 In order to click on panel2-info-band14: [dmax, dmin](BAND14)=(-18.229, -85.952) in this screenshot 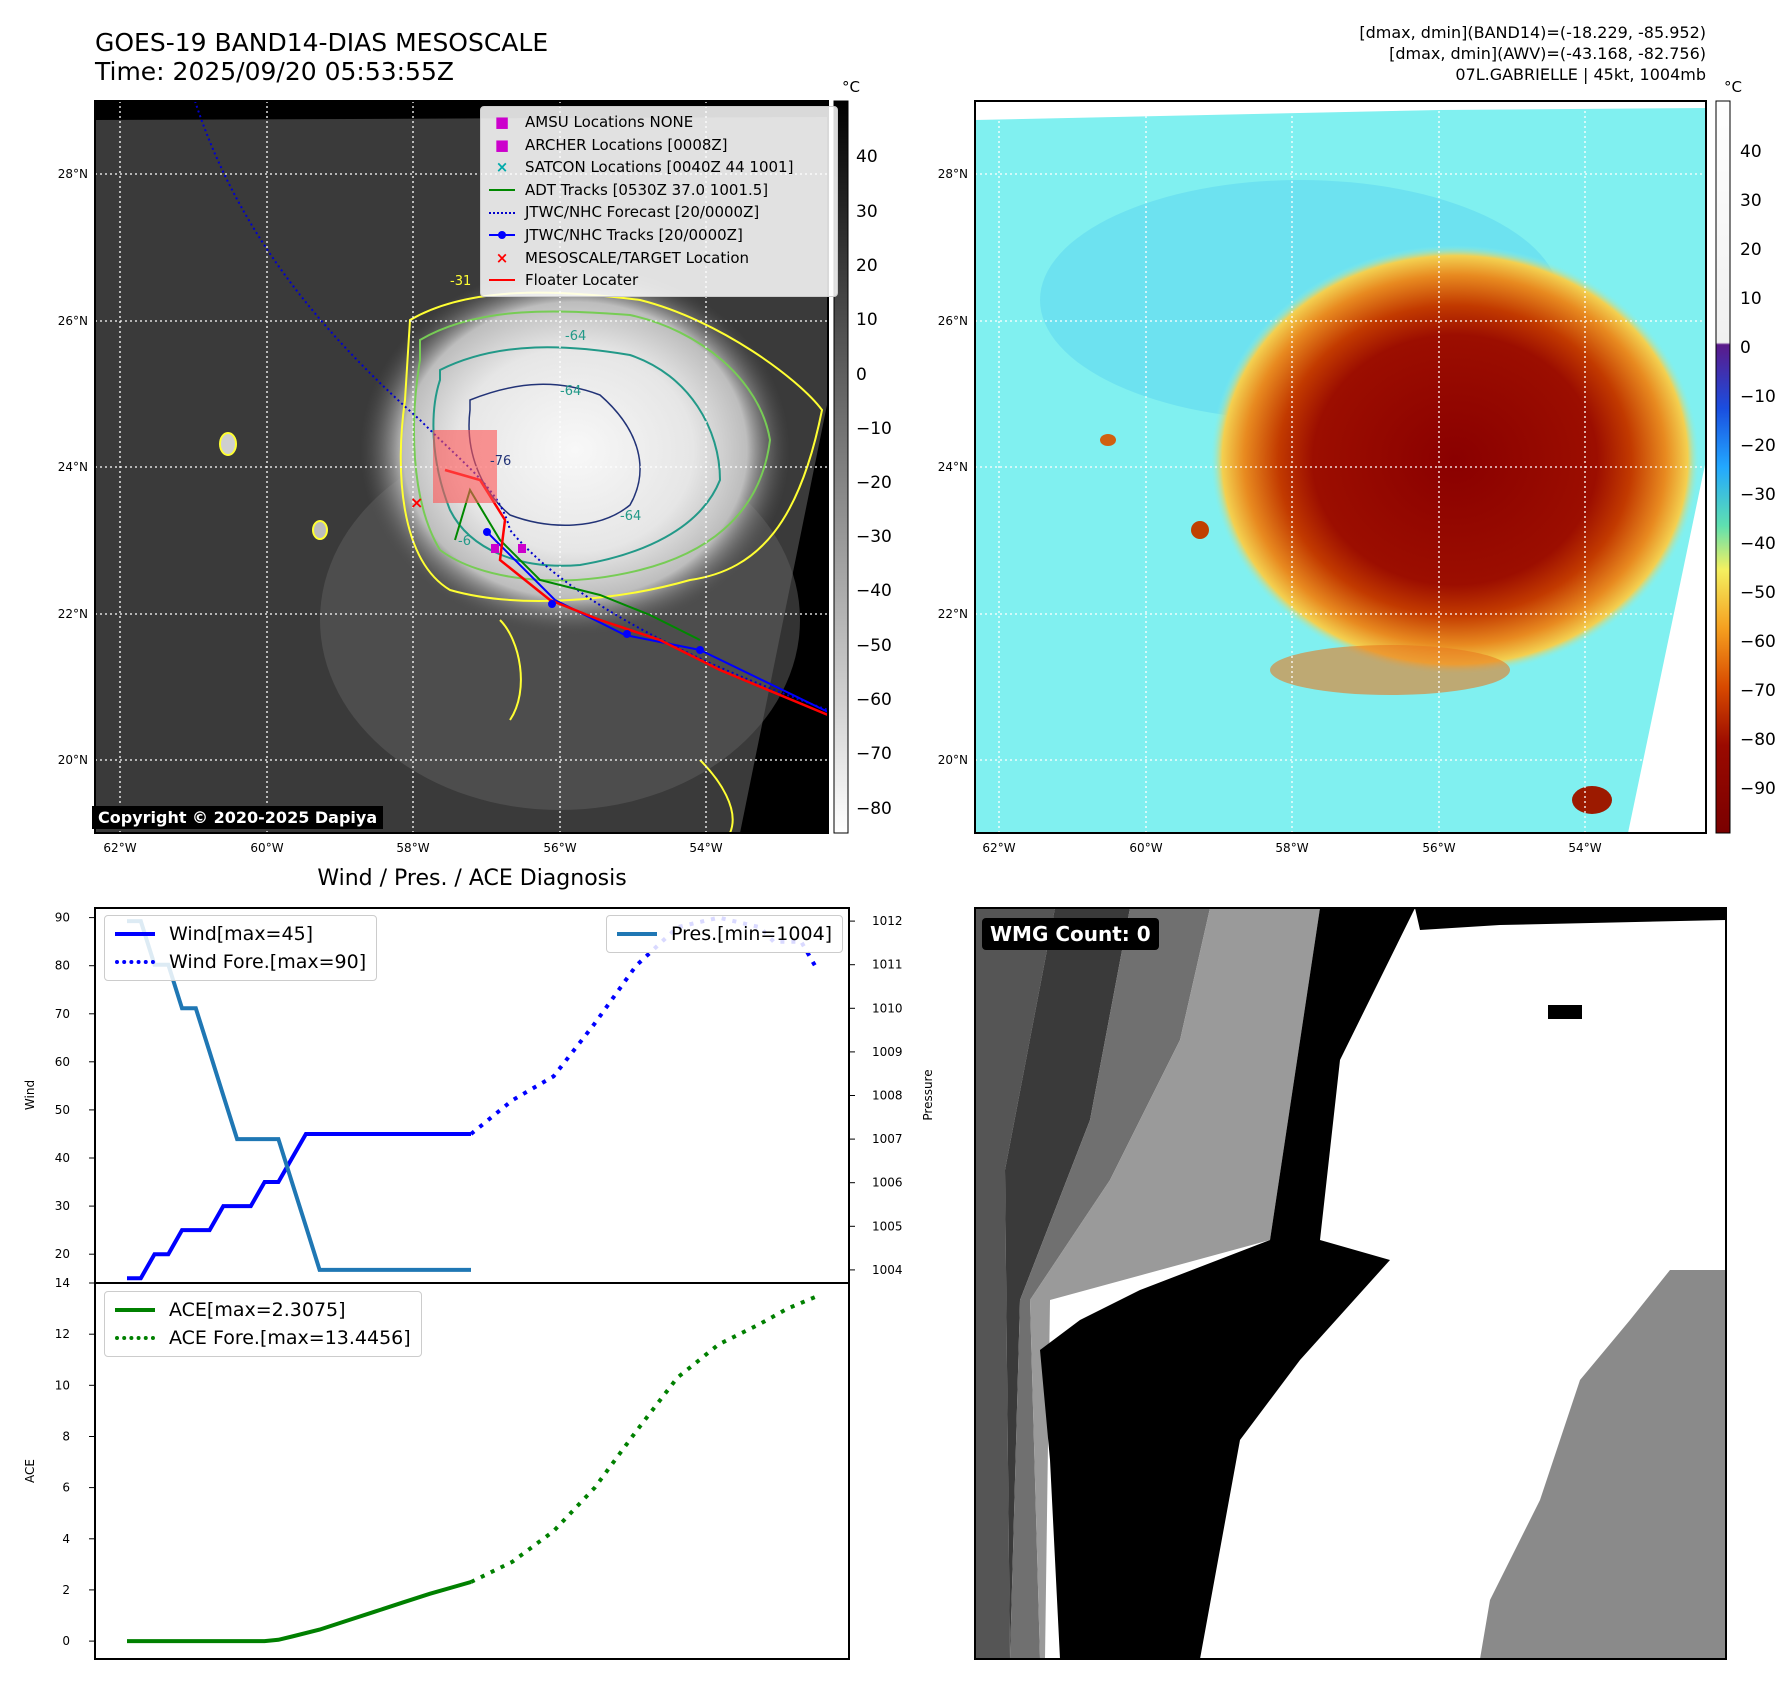, I will do `click(1532, 32)`.